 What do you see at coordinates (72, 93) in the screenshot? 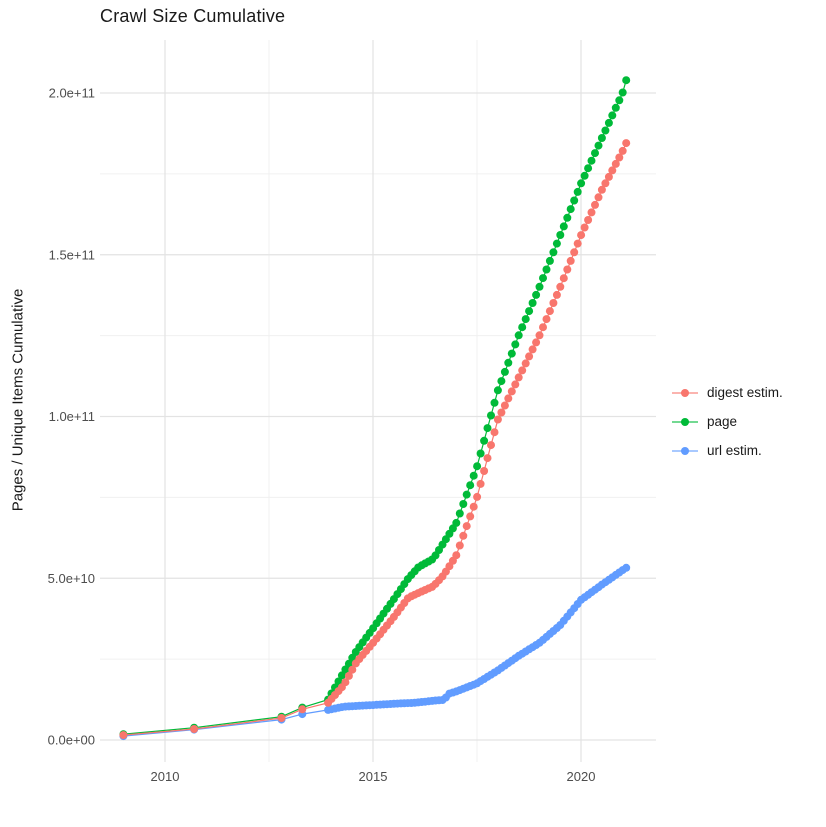
I see `y-tick-label: 2.0e+11` at bounding box center [72, 93].